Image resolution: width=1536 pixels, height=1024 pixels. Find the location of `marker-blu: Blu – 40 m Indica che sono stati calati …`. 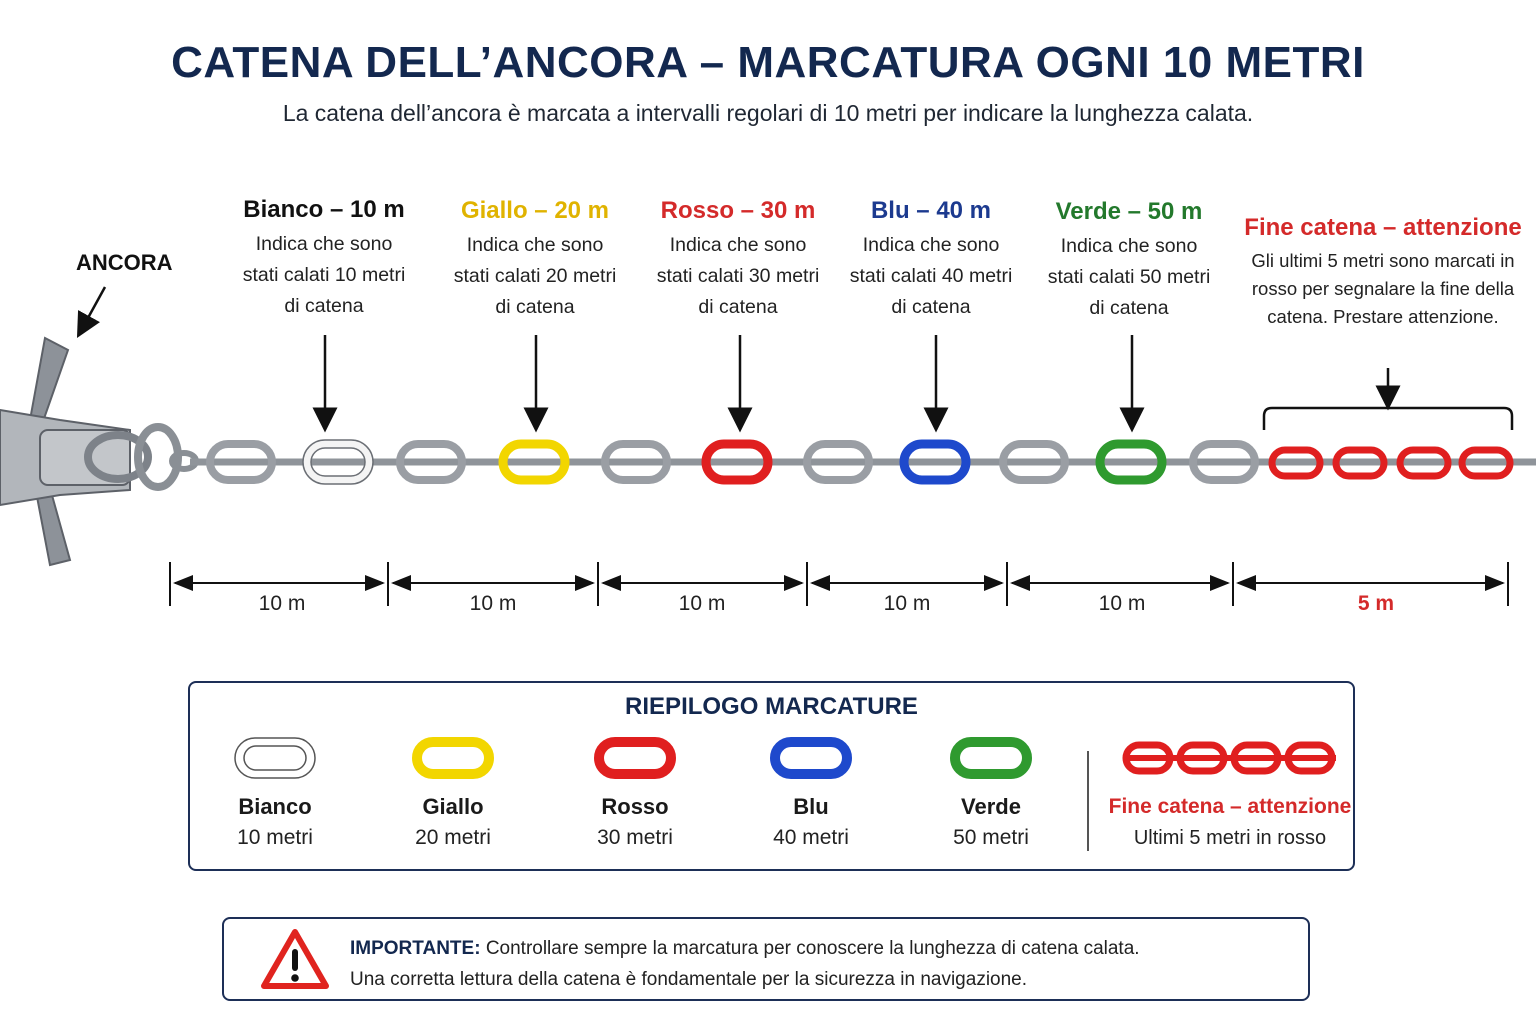

marker-blu: Blu – 40 m Indica che sono stati calati … is located at coordinates (931, 259).